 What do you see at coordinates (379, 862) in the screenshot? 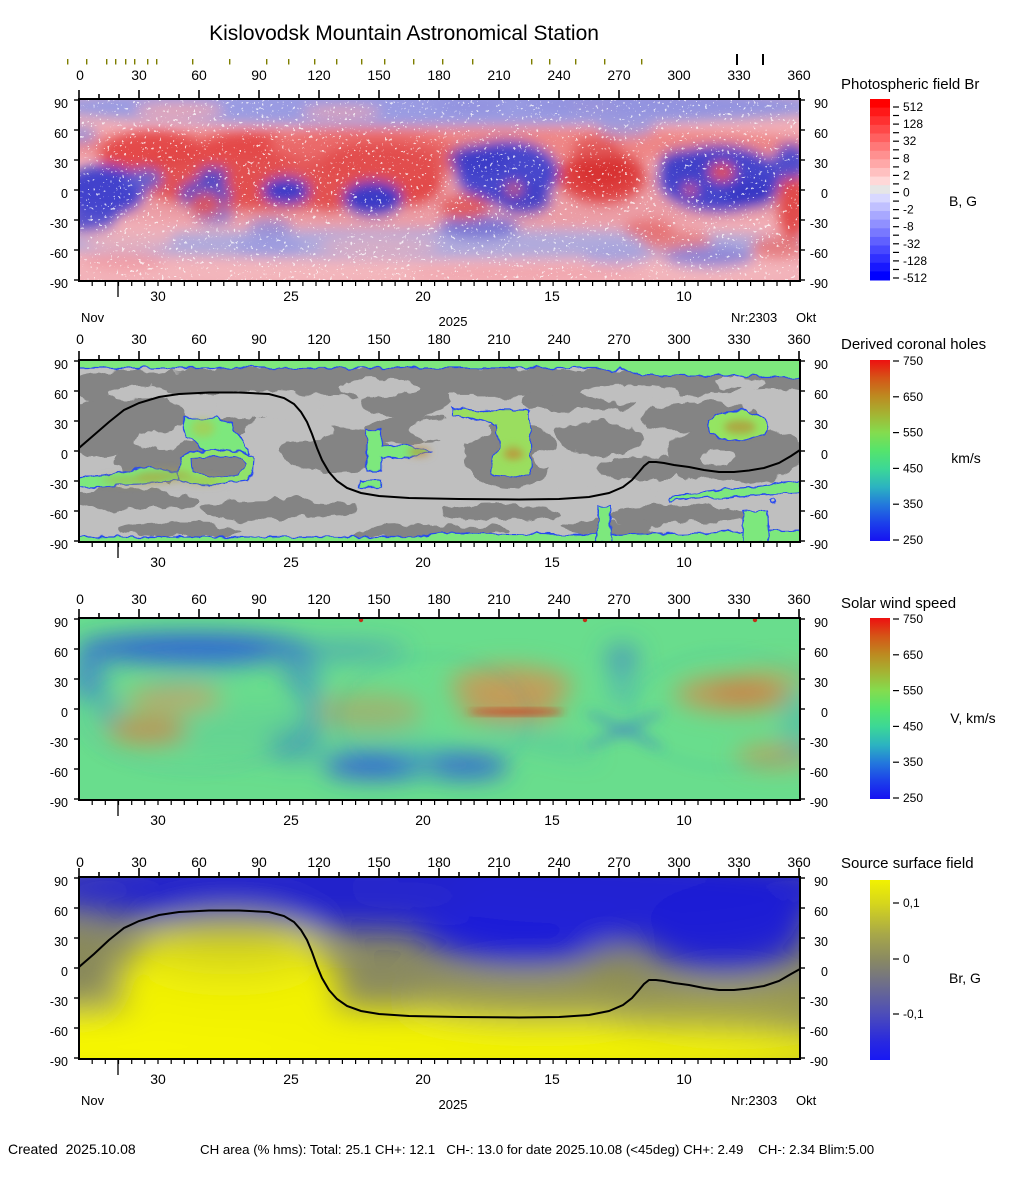
I see `svg-text: 150` at bounding box center [379, 862].